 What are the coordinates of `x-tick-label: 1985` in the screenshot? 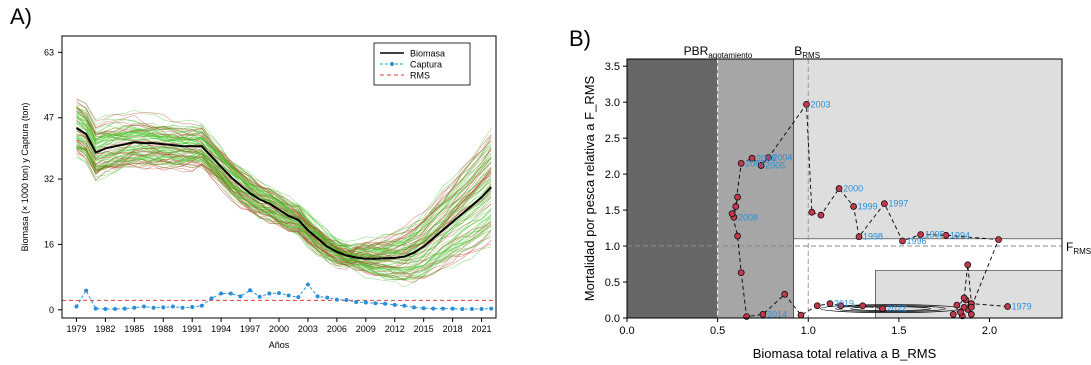 It's located at (134, 329).